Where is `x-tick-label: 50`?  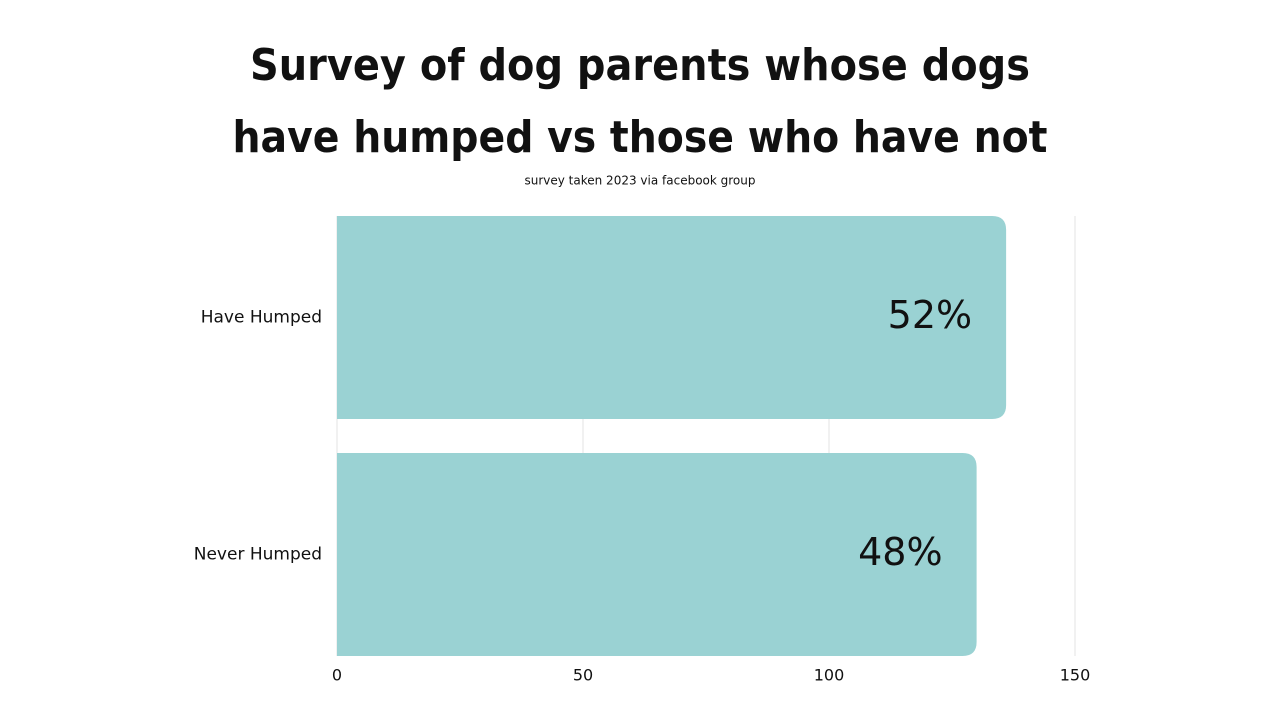
x-tick-label: 50 is located at coordinates (583, 675).